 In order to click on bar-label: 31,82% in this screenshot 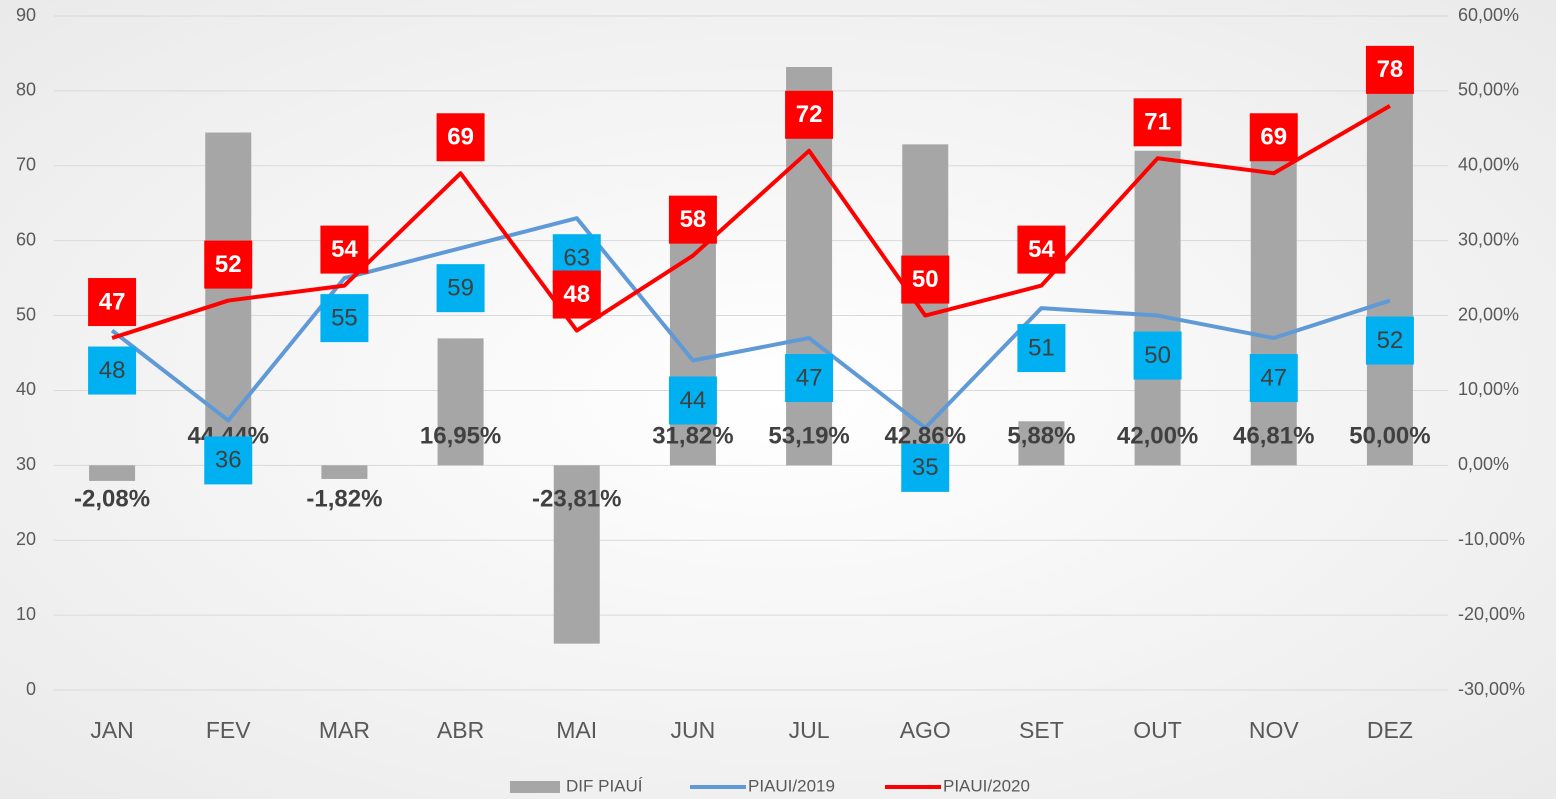, I will do `click(692, 436)`.